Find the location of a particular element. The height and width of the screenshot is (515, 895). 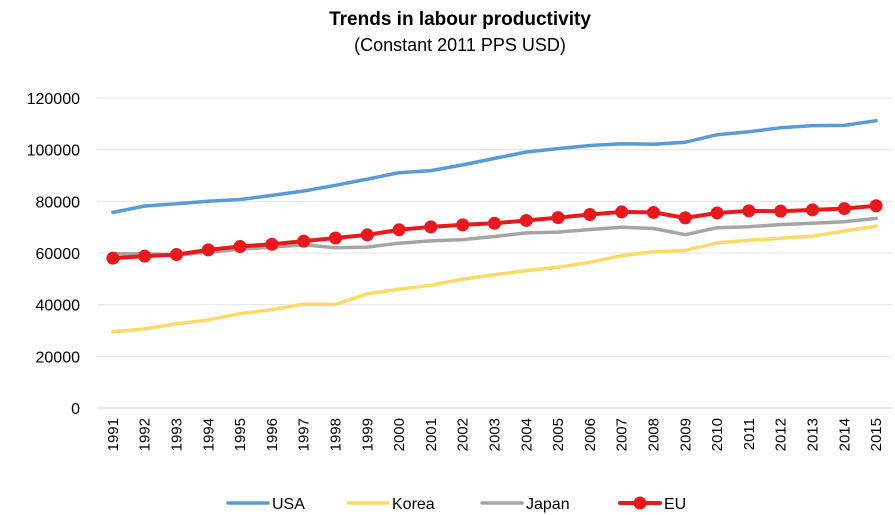

x-tick-label: 2012 is located at coordinates (781, 434).